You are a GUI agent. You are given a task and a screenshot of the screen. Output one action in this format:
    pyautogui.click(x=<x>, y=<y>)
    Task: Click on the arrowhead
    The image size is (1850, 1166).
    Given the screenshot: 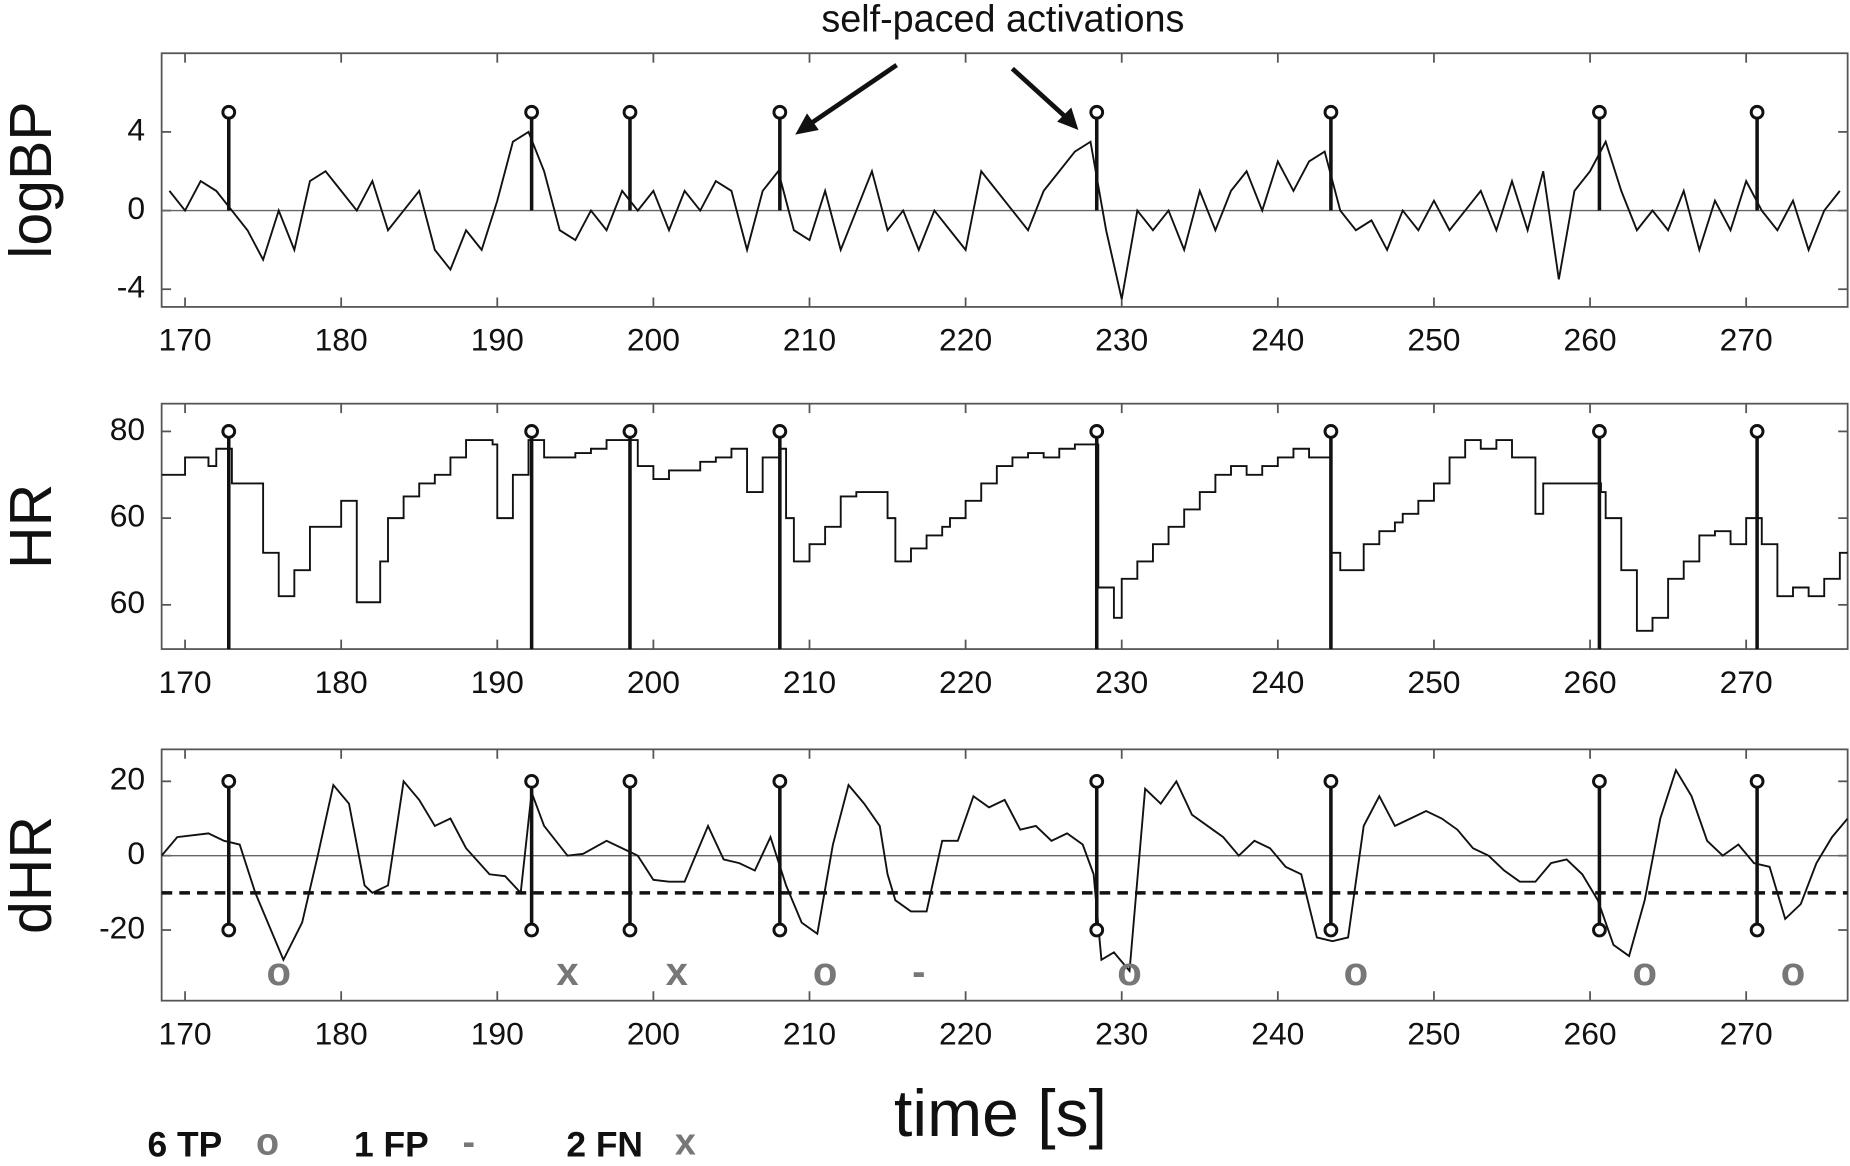 What is the action you would take?
    pyautogui.click(x=807, y=124)
    